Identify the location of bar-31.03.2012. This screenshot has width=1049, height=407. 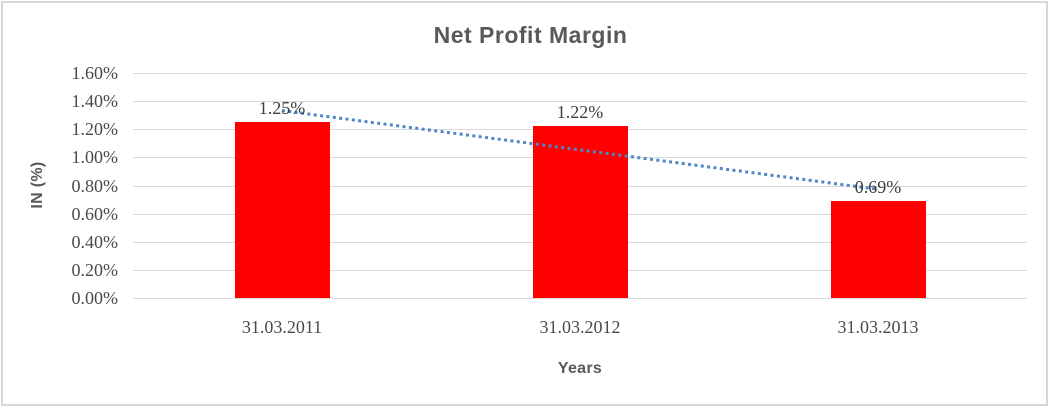
(580, 212).